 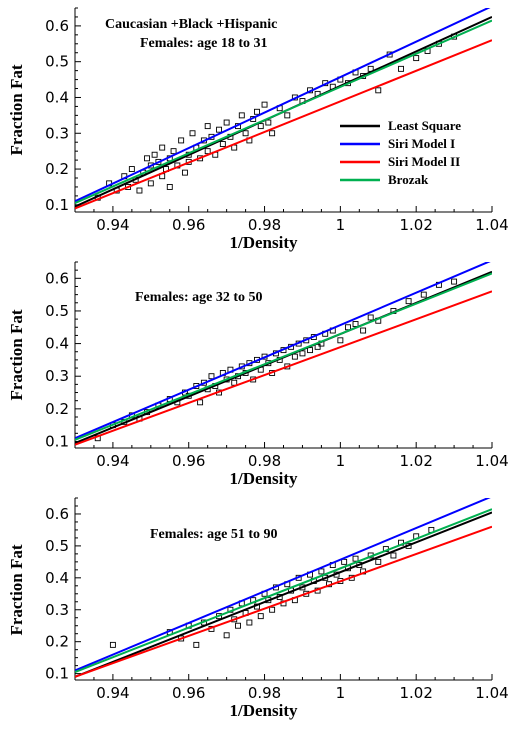 What do you see at coordinates (191, 24) in the screenshot?
I see `chart-title: Caucasian +Black +Hispanic` at bounding box center [191, 24].